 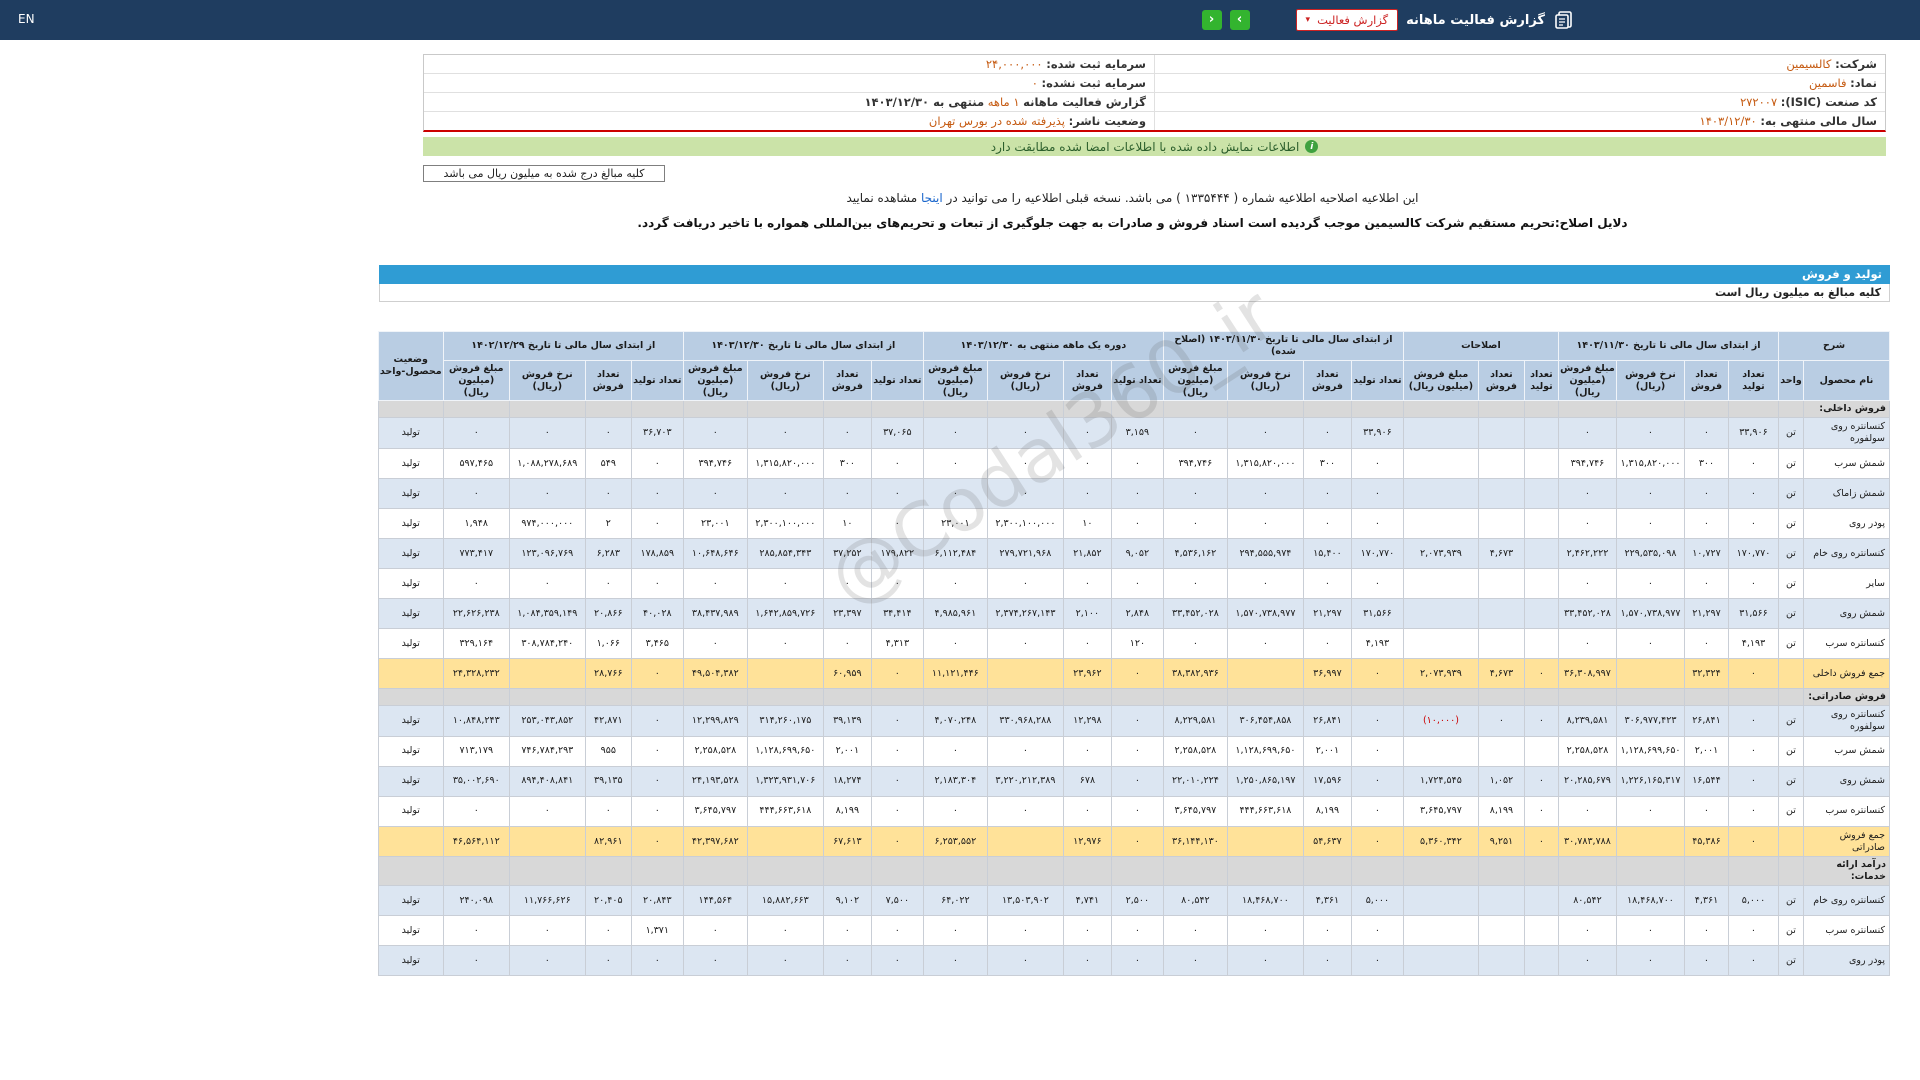 I want to click on value-cell: ۳۶,۷۰۳, so click(x=657, y=433).